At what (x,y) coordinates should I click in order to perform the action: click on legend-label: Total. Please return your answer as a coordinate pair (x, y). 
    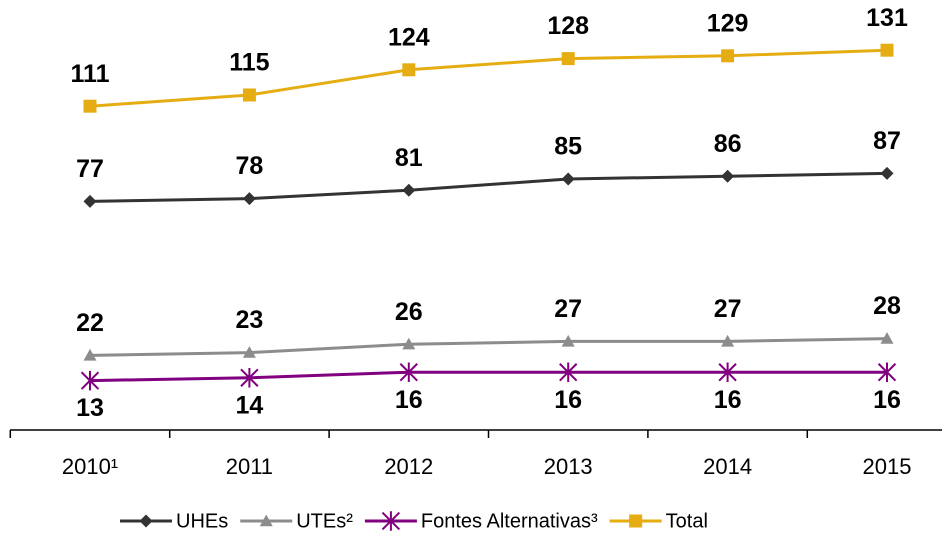
    Looking at the image, I should click on (687, 521).